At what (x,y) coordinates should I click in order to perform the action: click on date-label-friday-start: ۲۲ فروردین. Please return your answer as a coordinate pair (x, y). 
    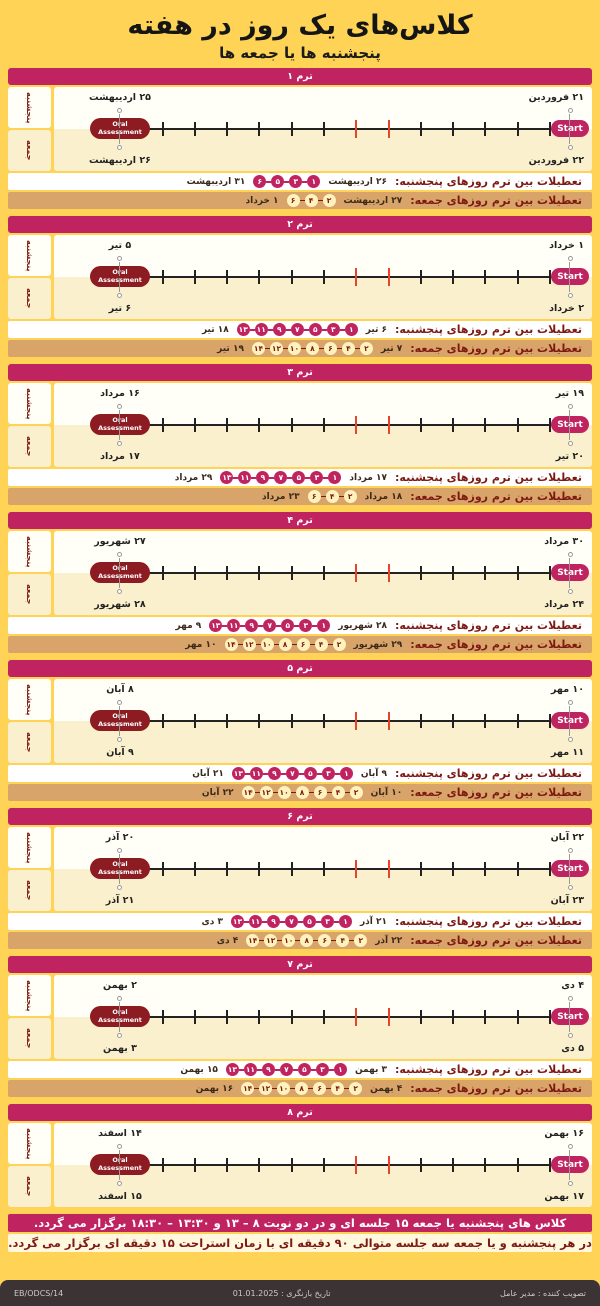
    Looking at the image, I should click on (556, 160).